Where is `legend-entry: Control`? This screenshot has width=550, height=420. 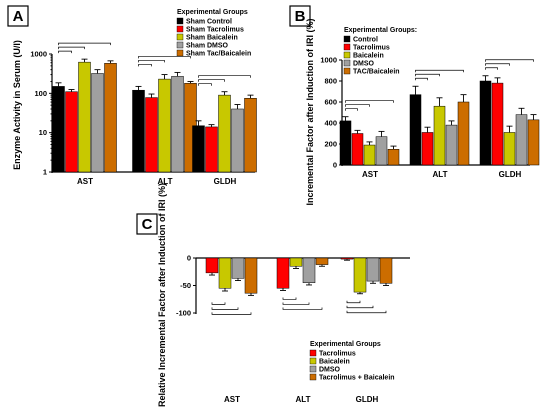
legend-entry: Control is located at coordinates (365, 40).